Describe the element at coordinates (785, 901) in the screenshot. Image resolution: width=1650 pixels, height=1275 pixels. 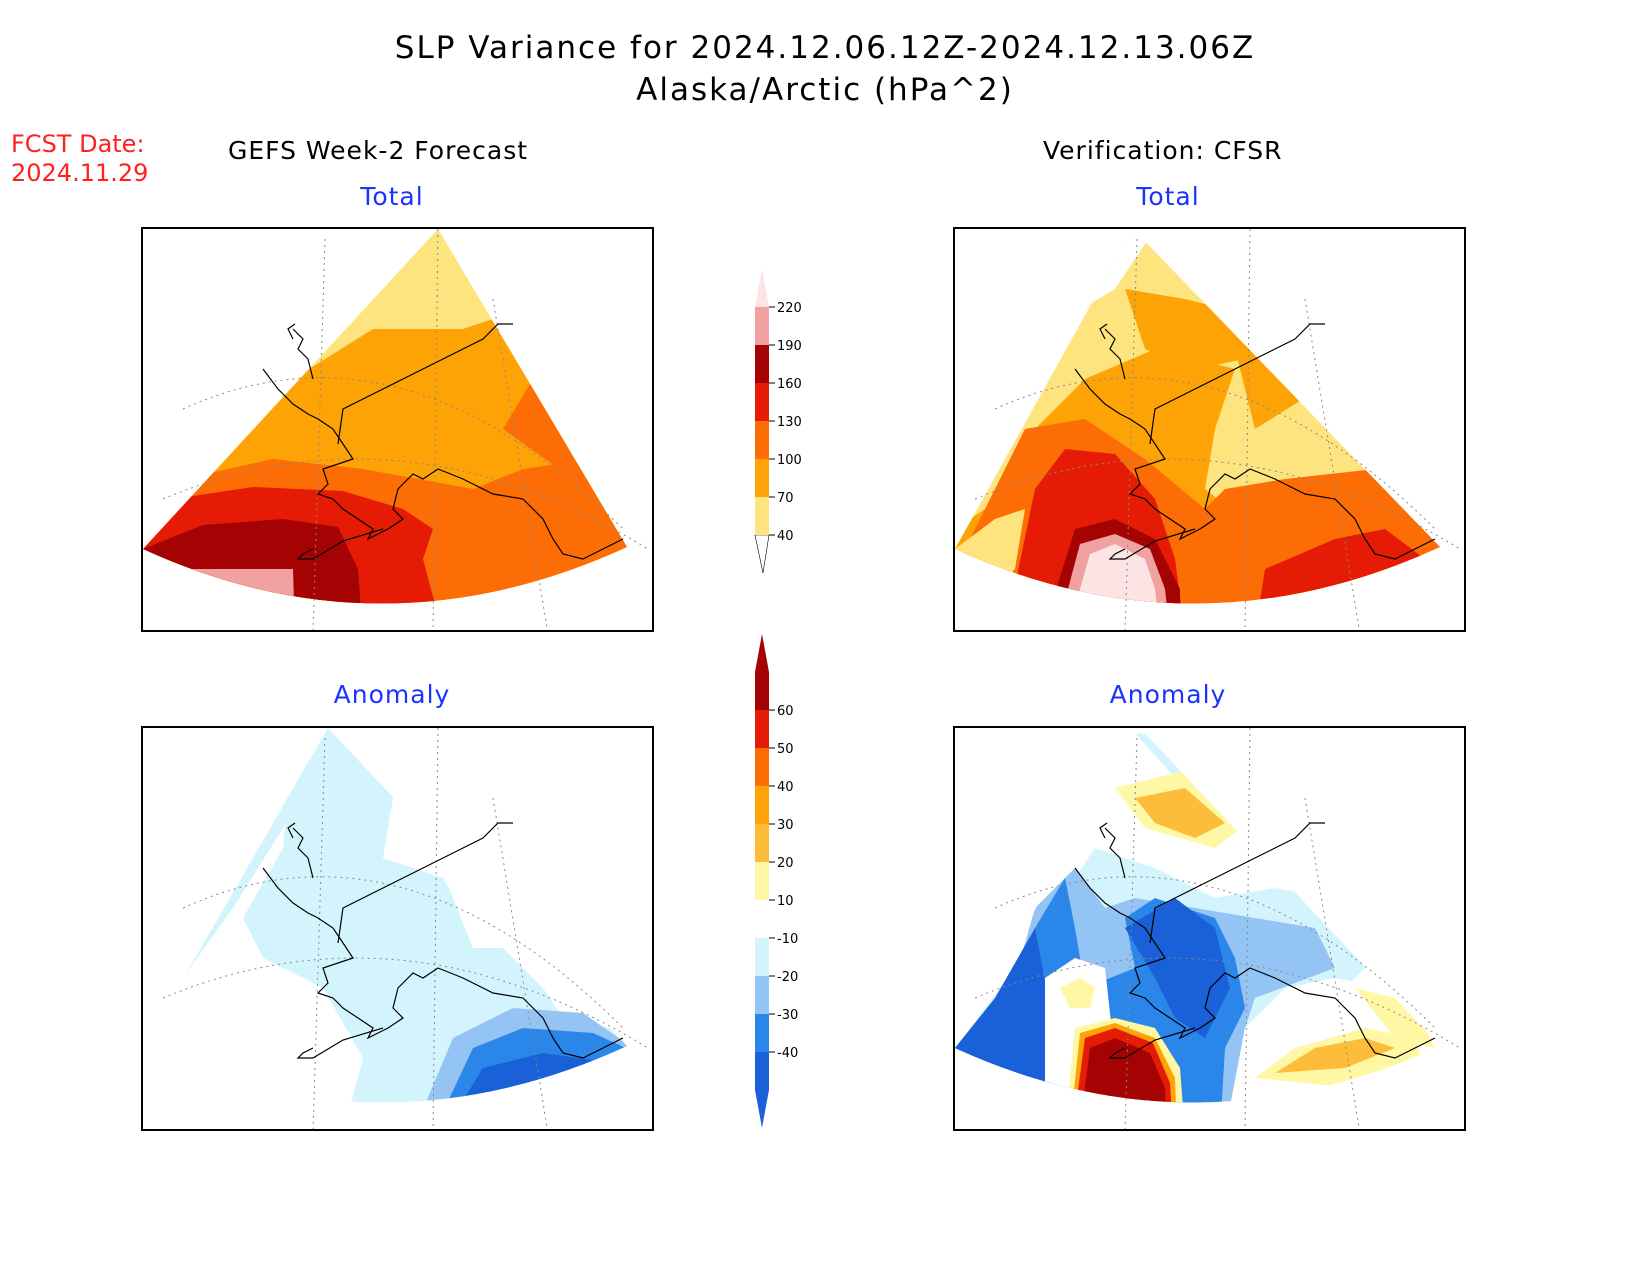
I see `colorbar-tick-label: 10` at that location.